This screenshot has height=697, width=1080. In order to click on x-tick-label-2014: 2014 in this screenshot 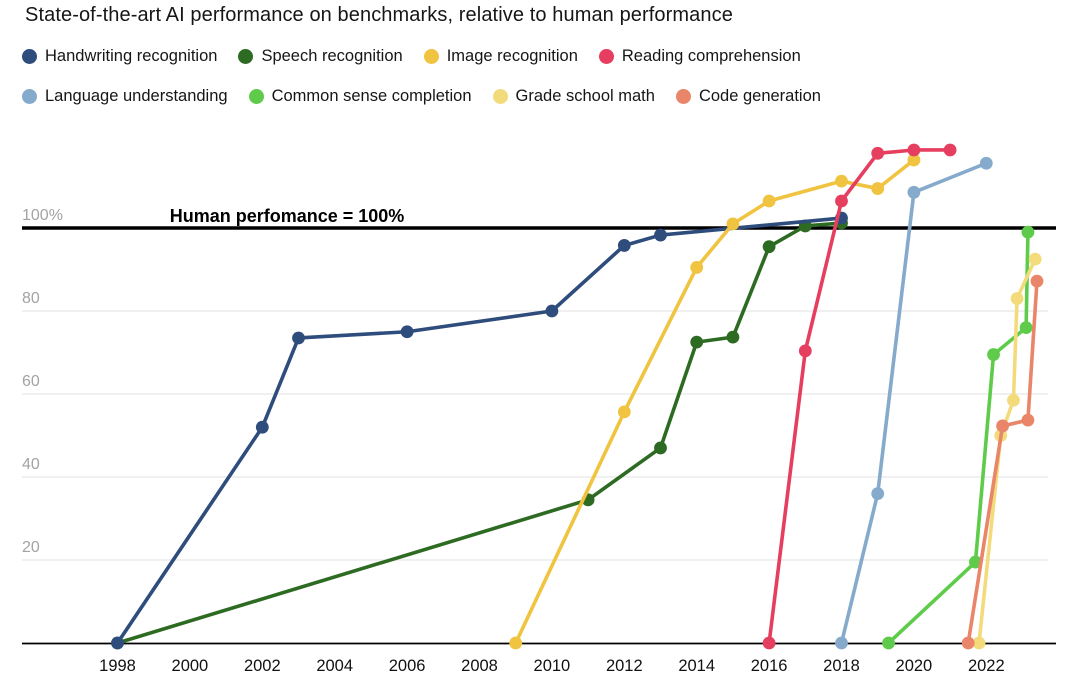, I will do `click(696, 666)`.